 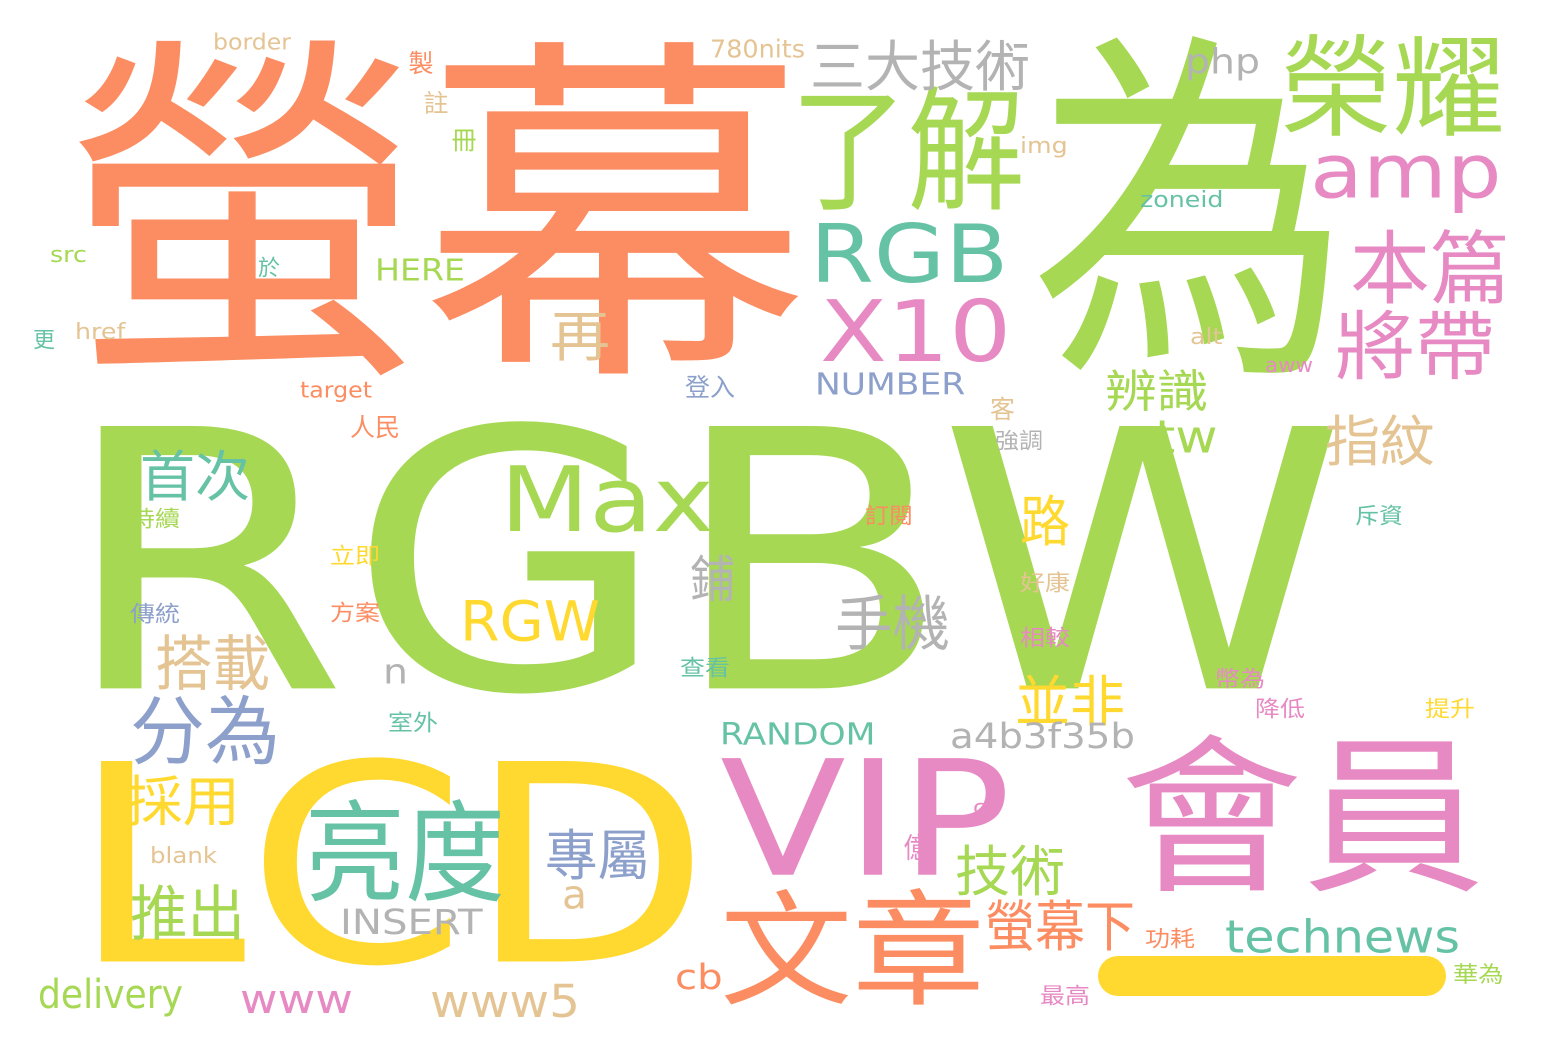 I want to click on word-30: n, so click(x=395, y=672).